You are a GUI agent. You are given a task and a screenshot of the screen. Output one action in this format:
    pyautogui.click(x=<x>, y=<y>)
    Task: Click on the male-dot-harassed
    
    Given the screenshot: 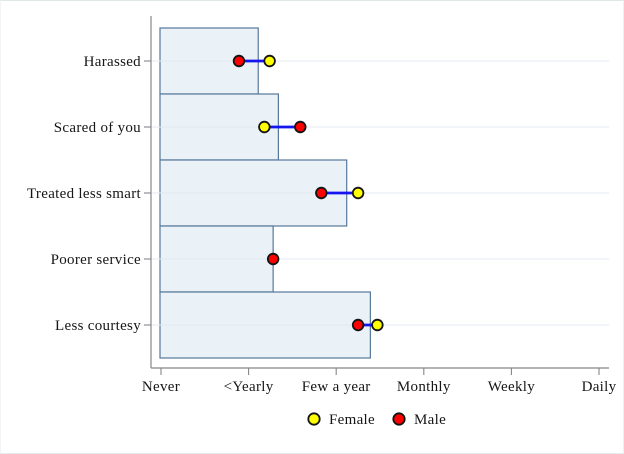 What is the action you would take?
    pyautogui.click(x=239, y=61)
    